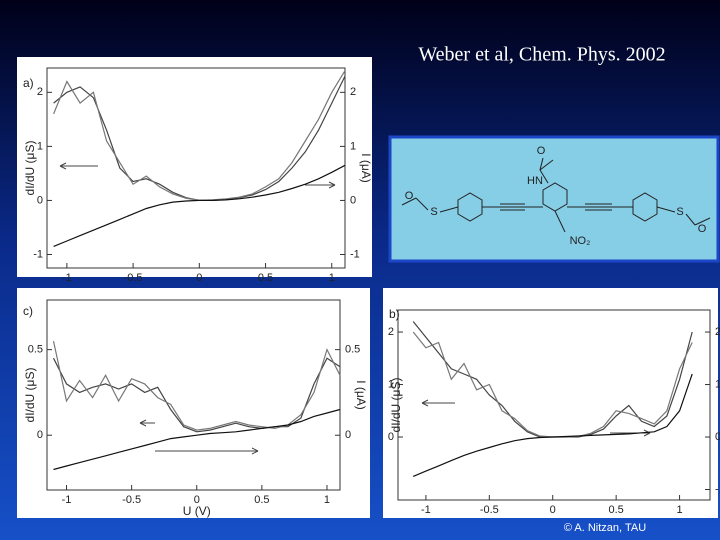 This screenshot has height=540, width=720. Describe the element at coordinates (541, 55) in the screenshot. I see `slide-title: Weber et al, Chem. Phys. 2002` at that location.